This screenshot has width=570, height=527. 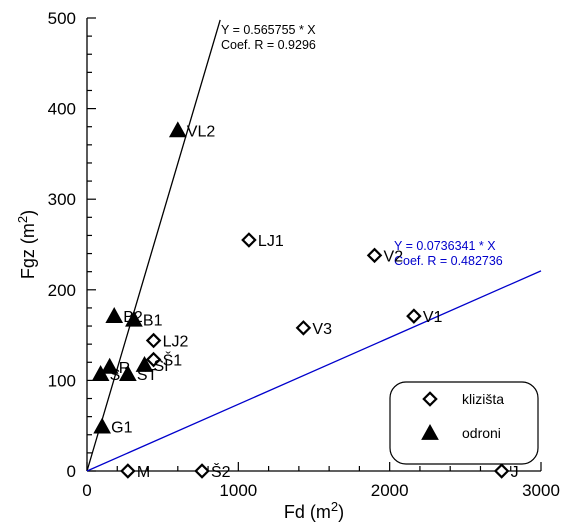 What do you see at coordinates (147, 375) in the screenshot?
I see `data-point-label: ST` at bounding box center [147, 375].